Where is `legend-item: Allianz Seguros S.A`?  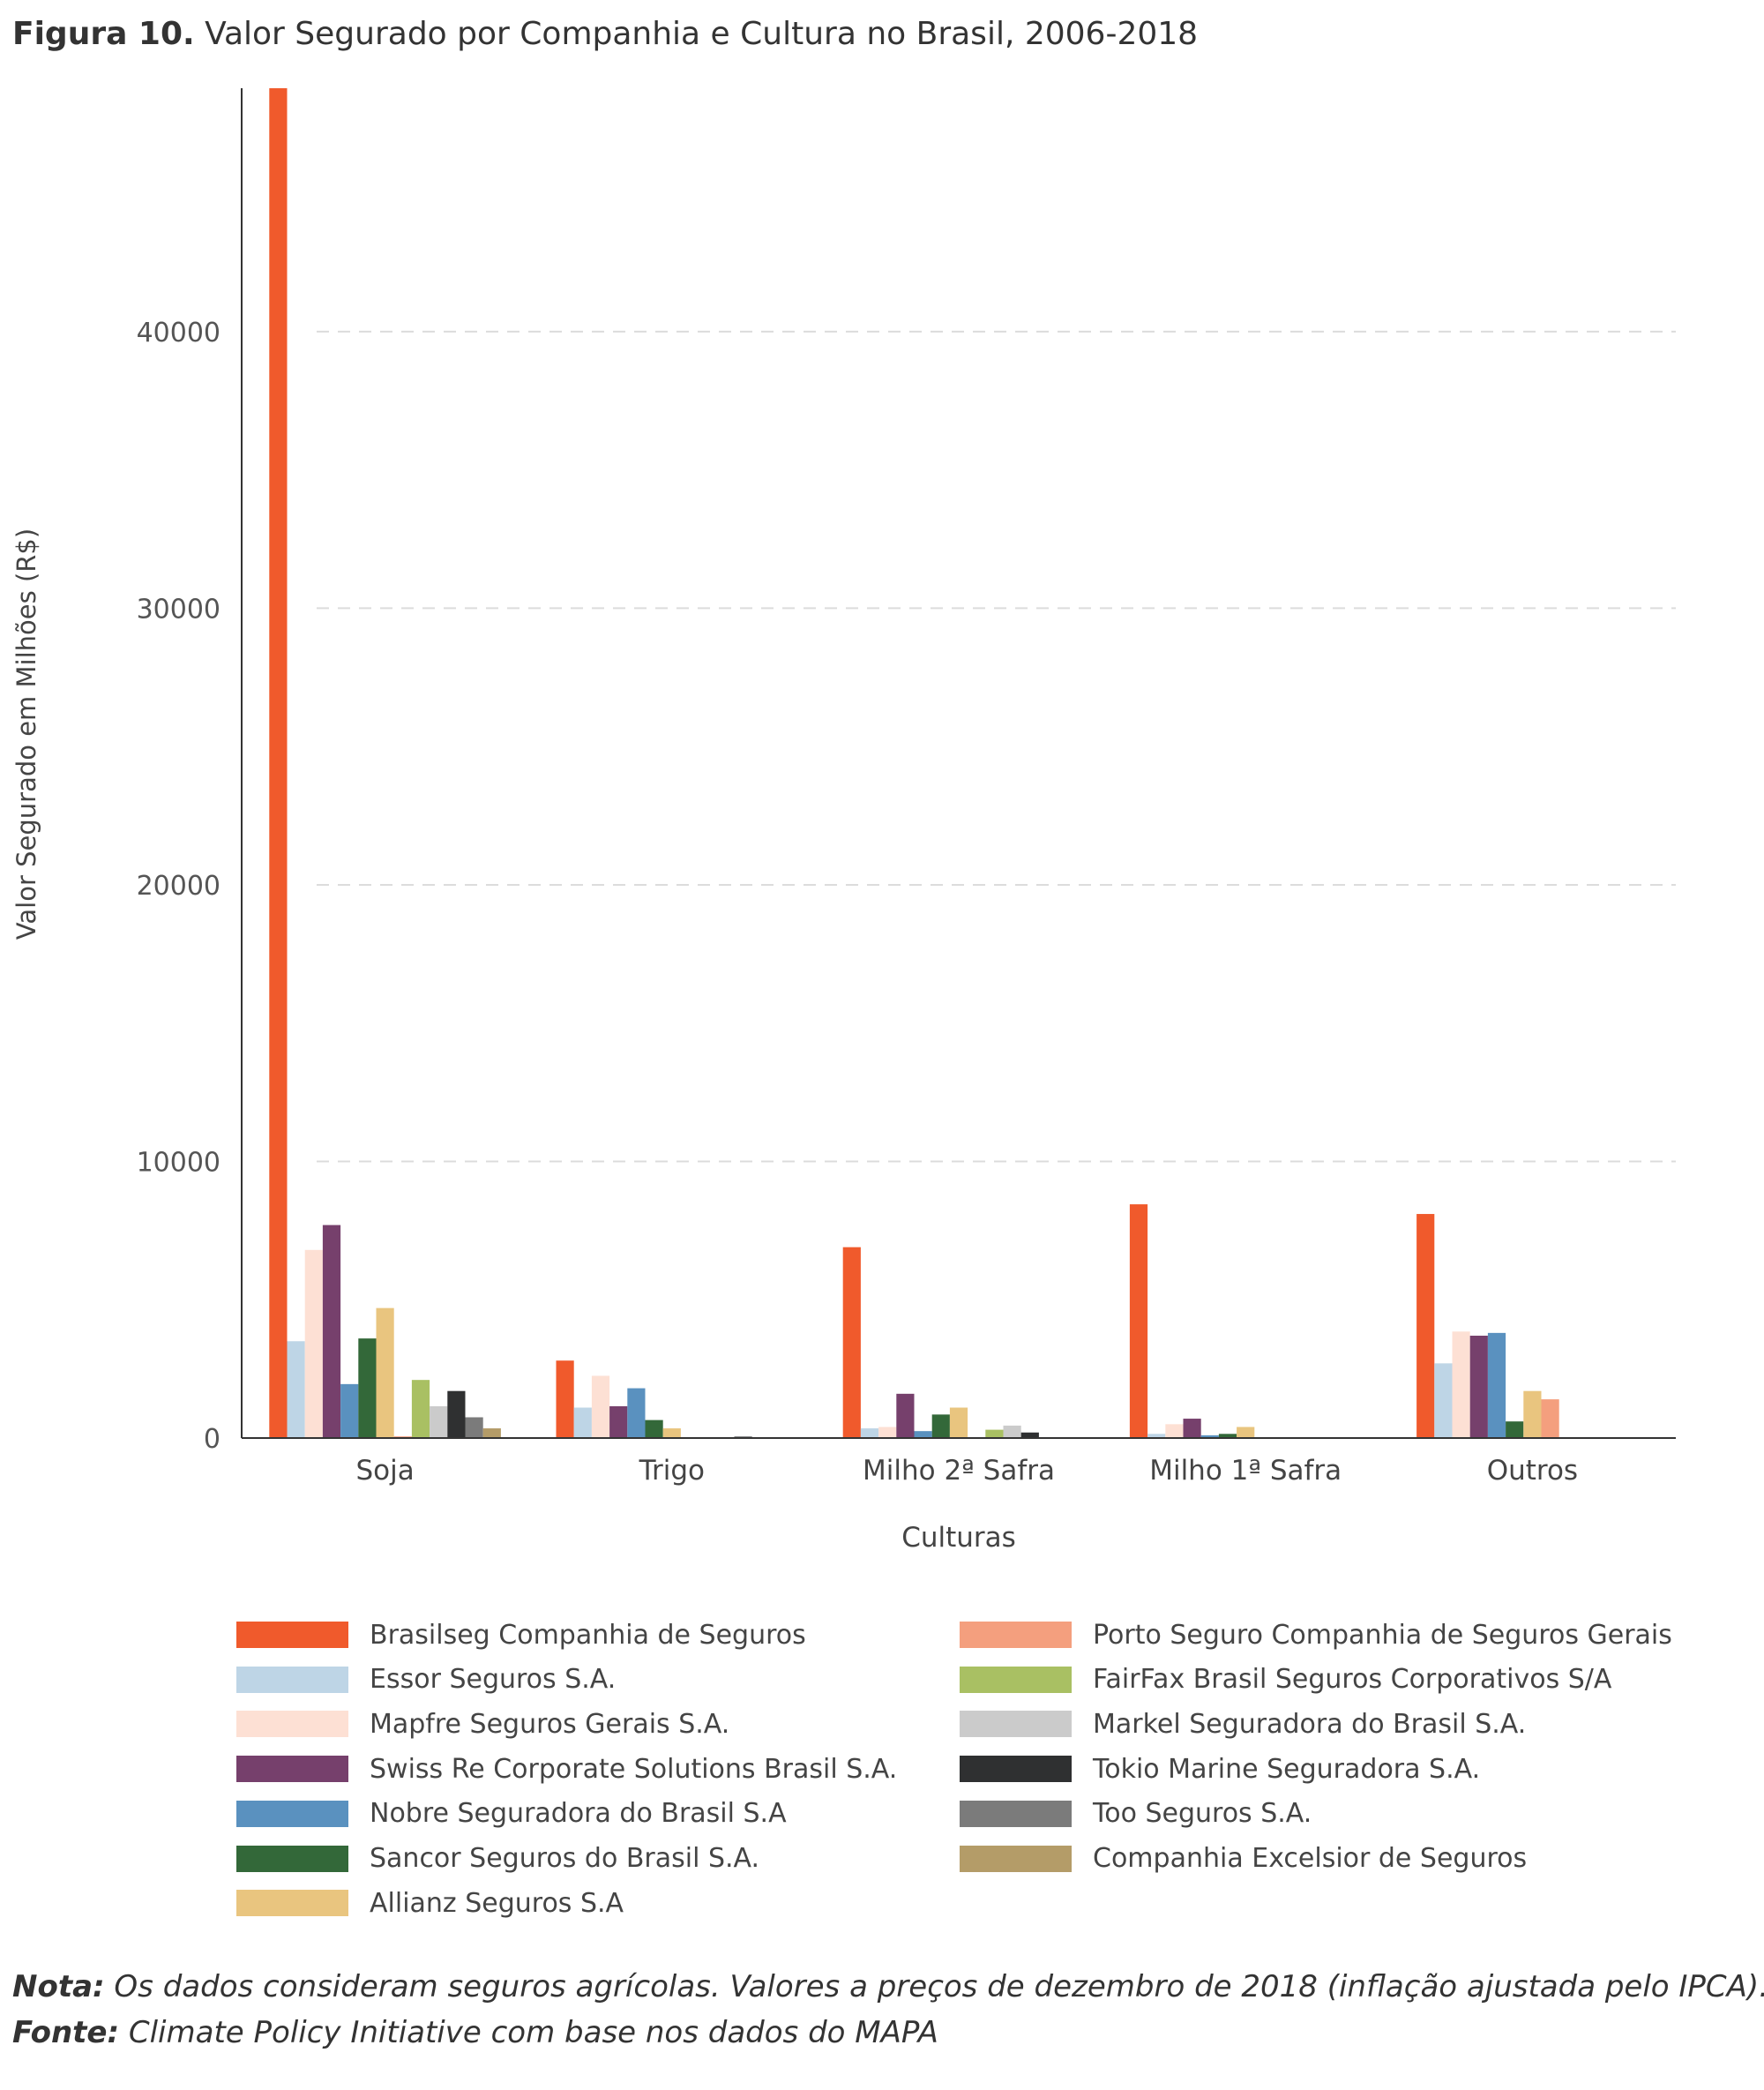
legend-item: Allianz Seguros S.A is located at coordinates (430, 1903).